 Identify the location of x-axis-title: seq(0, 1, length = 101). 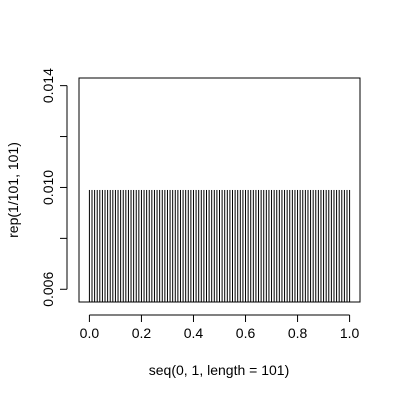
(219, 370).